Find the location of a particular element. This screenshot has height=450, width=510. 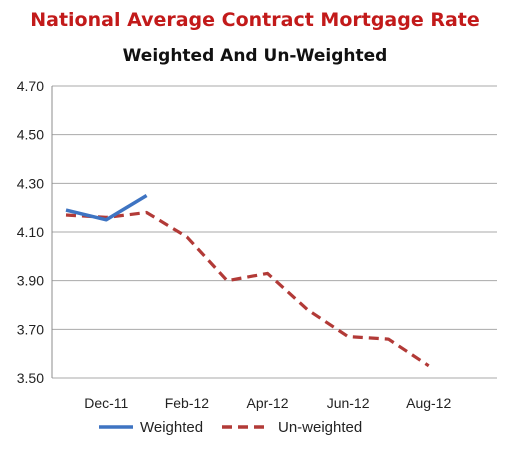

x-tick-label: Feb-12 is located at coordinates (187, 403).